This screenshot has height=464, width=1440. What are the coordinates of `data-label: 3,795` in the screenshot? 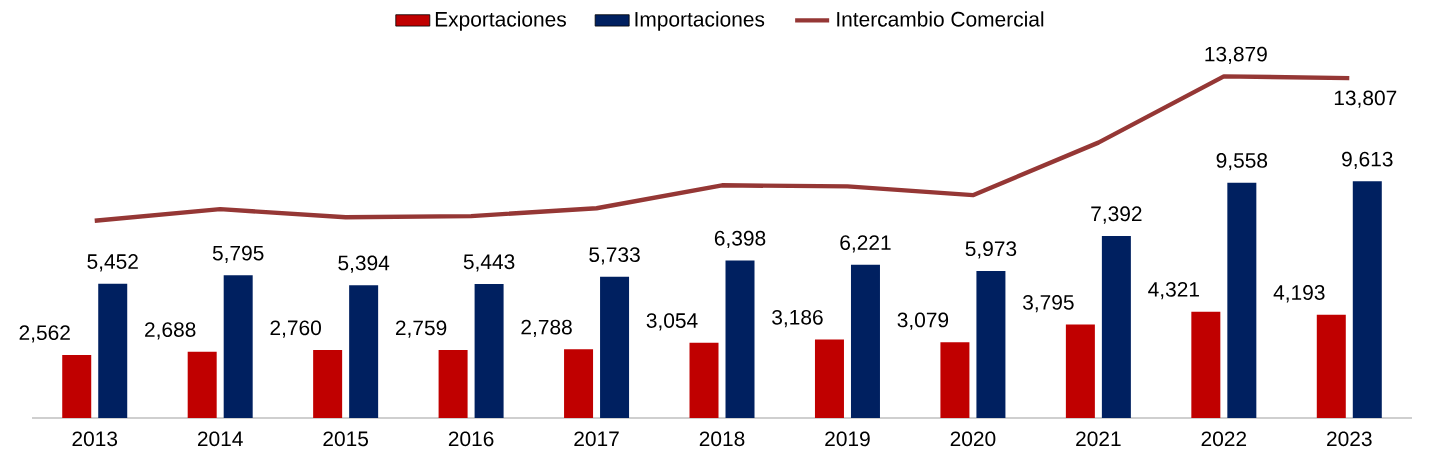 It's located at (1048, 303).